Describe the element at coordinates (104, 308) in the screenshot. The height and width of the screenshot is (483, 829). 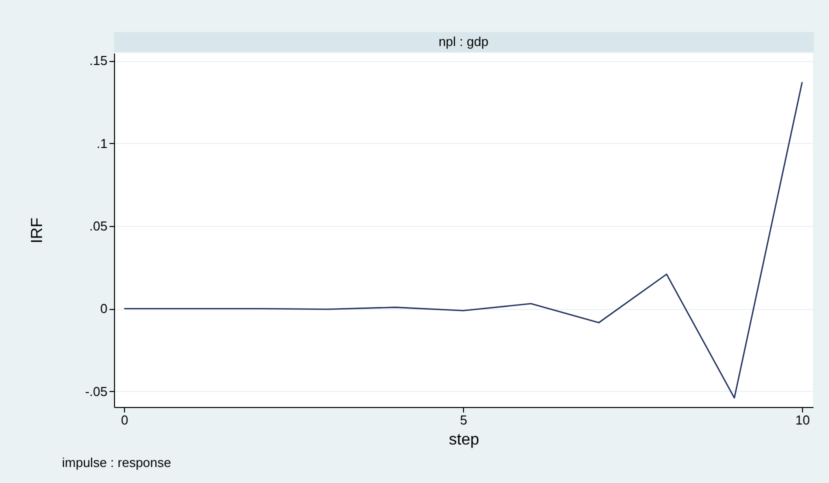
I see `y-tick-label: 0` at that location.